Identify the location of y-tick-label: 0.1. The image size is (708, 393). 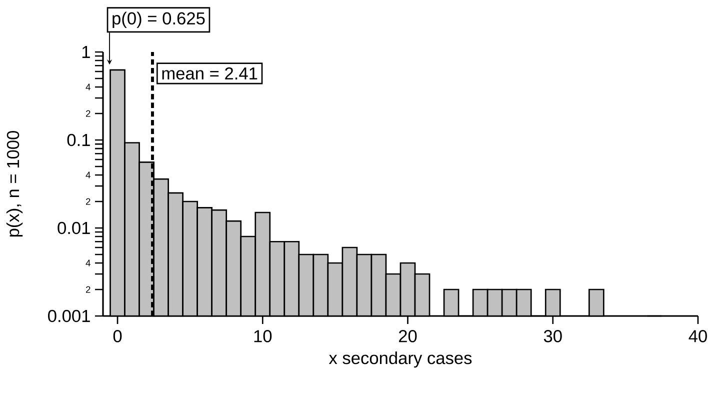
(78, 140).